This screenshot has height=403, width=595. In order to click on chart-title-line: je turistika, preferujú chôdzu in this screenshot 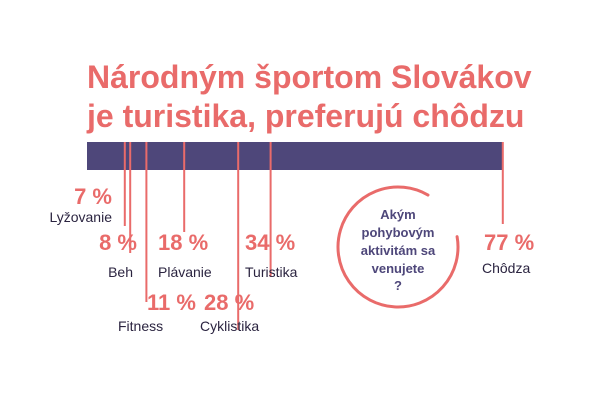, I will do `click(305, 116)`.